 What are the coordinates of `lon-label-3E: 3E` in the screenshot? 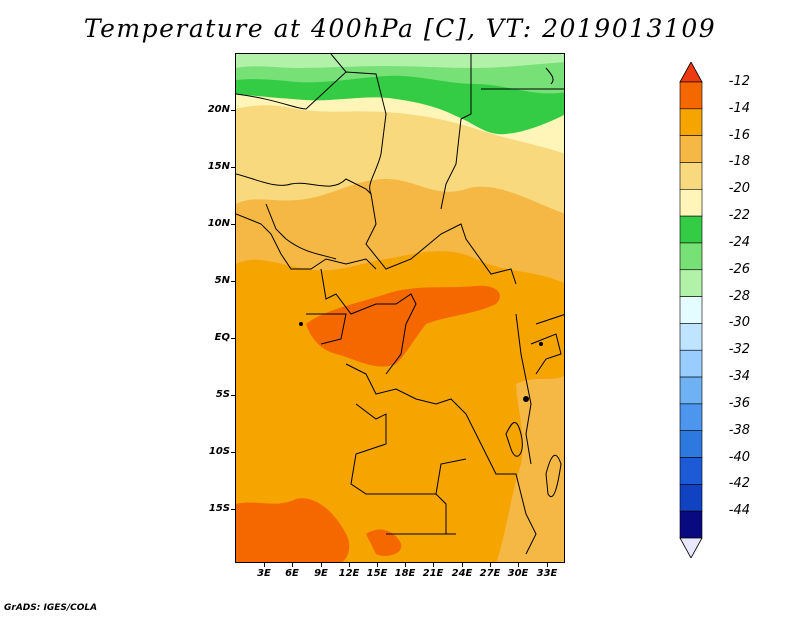 It's located at (264, 573).